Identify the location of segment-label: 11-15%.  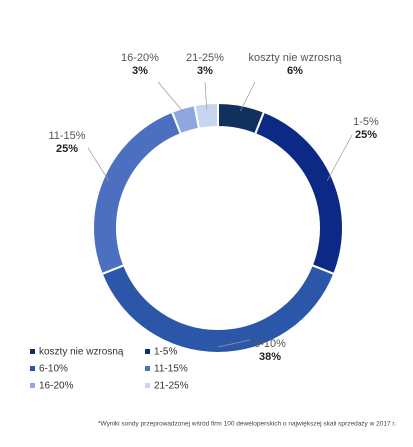
(66, 136).